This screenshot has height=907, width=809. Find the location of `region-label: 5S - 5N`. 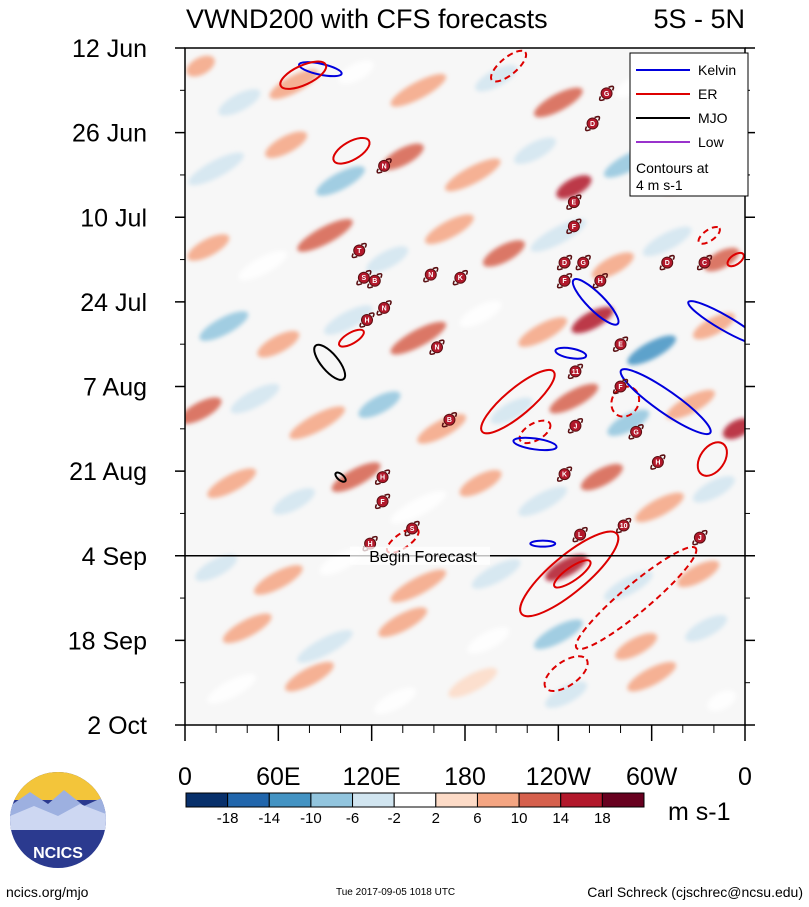

region-label: 5S - 5N is located at coordinates (699, 19).